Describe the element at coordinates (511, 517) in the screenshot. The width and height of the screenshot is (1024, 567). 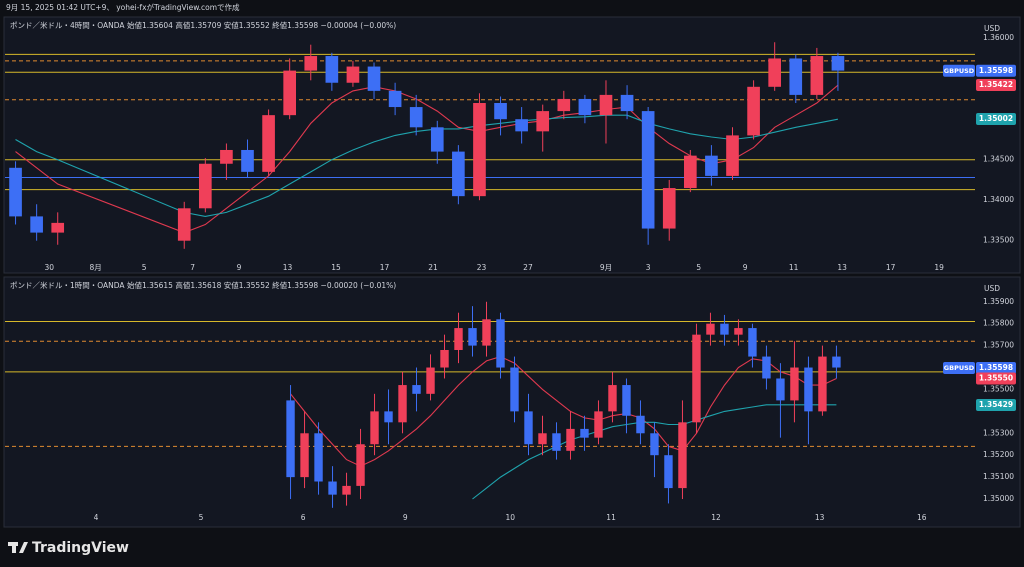
I see `x-tick-label: 10` at that location.